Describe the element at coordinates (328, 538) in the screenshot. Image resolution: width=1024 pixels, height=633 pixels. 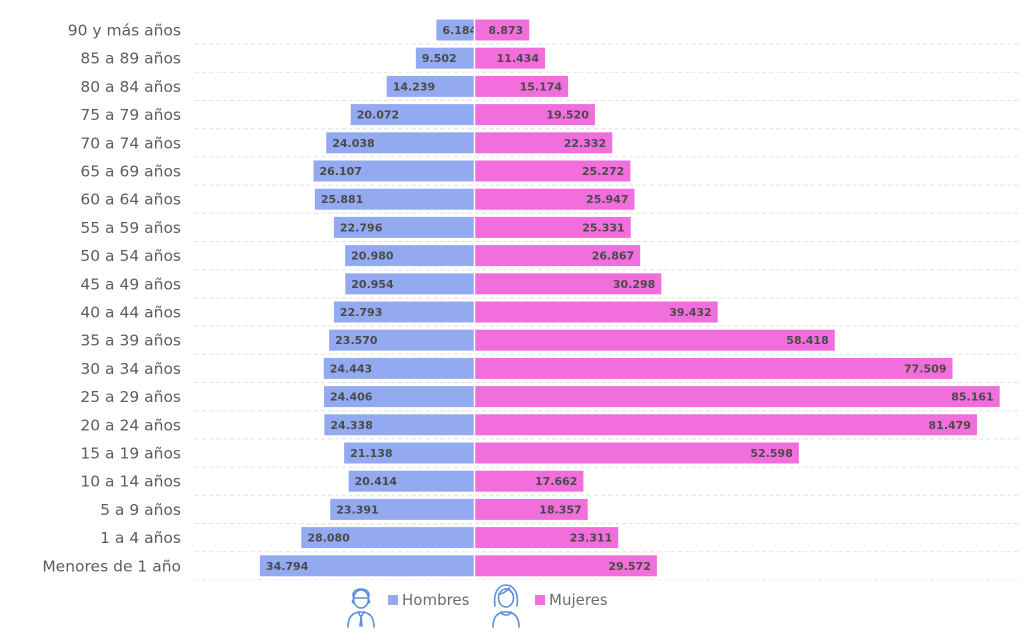
I see `value-label-hombres: 28.080` at that location.